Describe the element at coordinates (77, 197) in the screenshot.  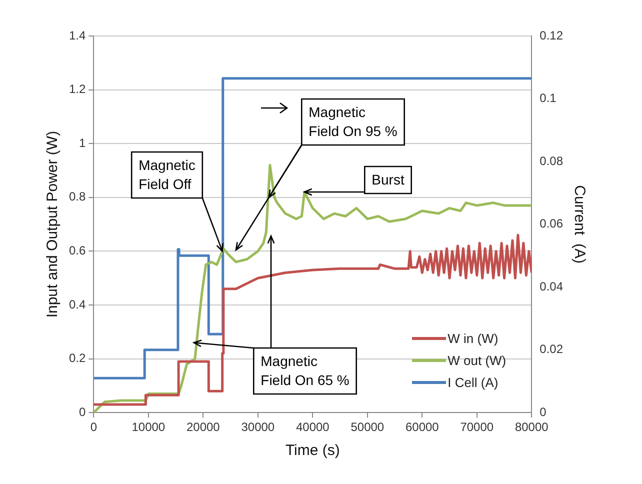
I see `y-tick-label: 0.8` at that location.